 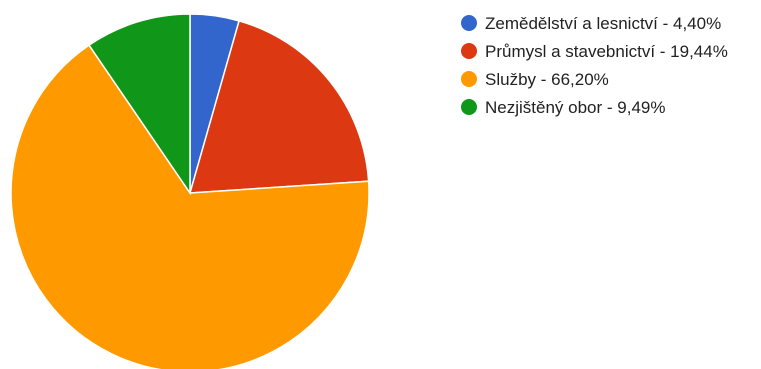 What do you see at coordinates (469, 79) in the screenshot?
I see `legend-swatch-sluzby` at bounding box center [469, 79].